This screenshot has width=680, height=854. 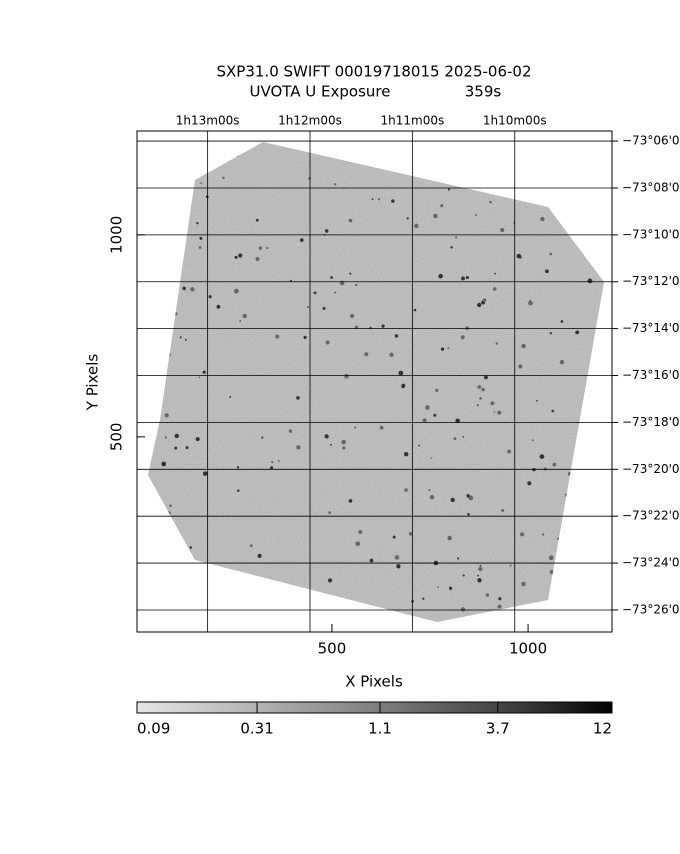 I want to click on colorbar-tick-label: 0.09, so click(x=153, y=729).